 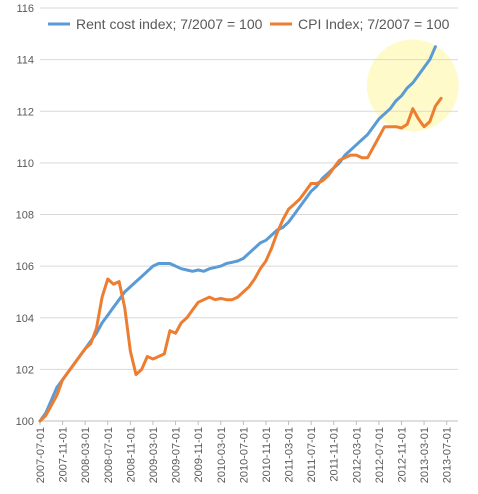 What do you see at coordinates (25, 267) in the screenshot?
I see `y-tick-label: 106` at bounding box center [25, 267].